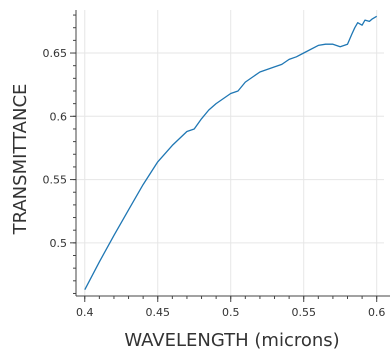  What do you see at coordinates (59, 243) in the screenshot?
I see `y-tick-label: 0.5` at bounding box center [59, 243].